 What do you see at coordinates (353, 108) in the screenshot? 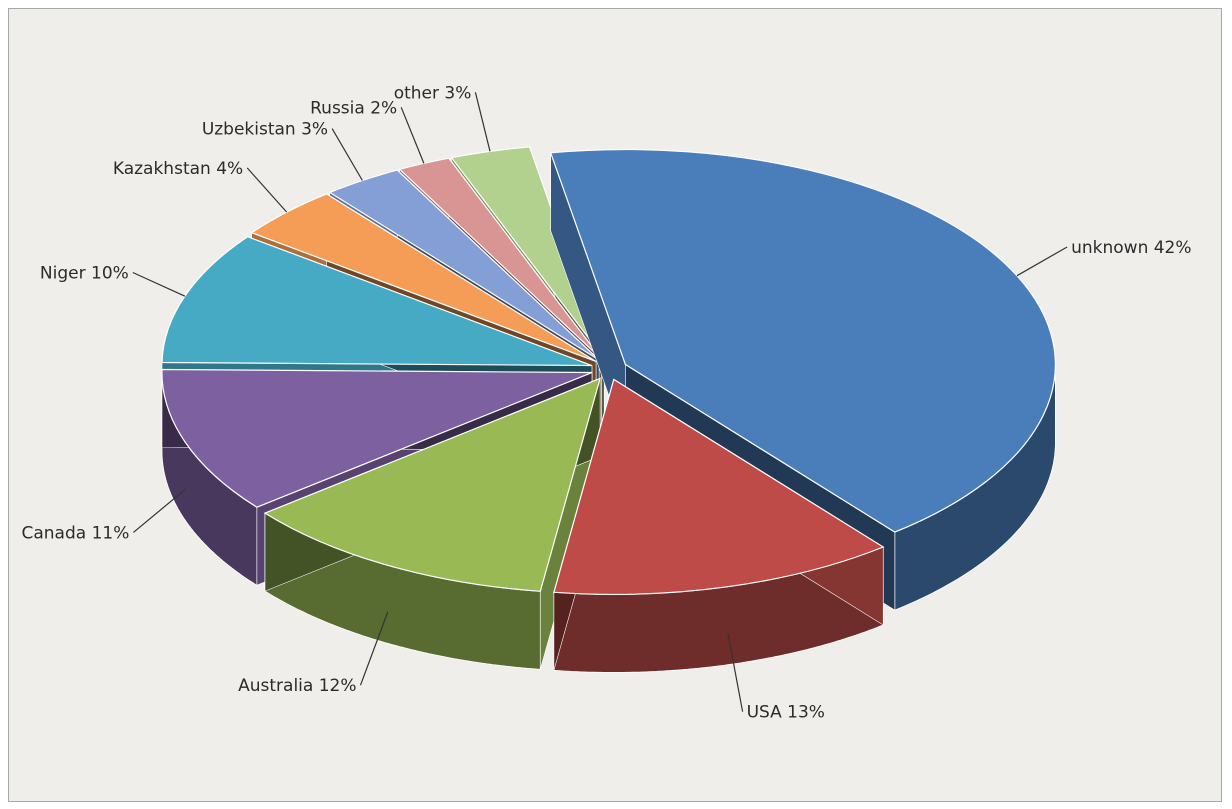
I see `data-label-russia: Russia 2%` at bounding box center [353, 108].